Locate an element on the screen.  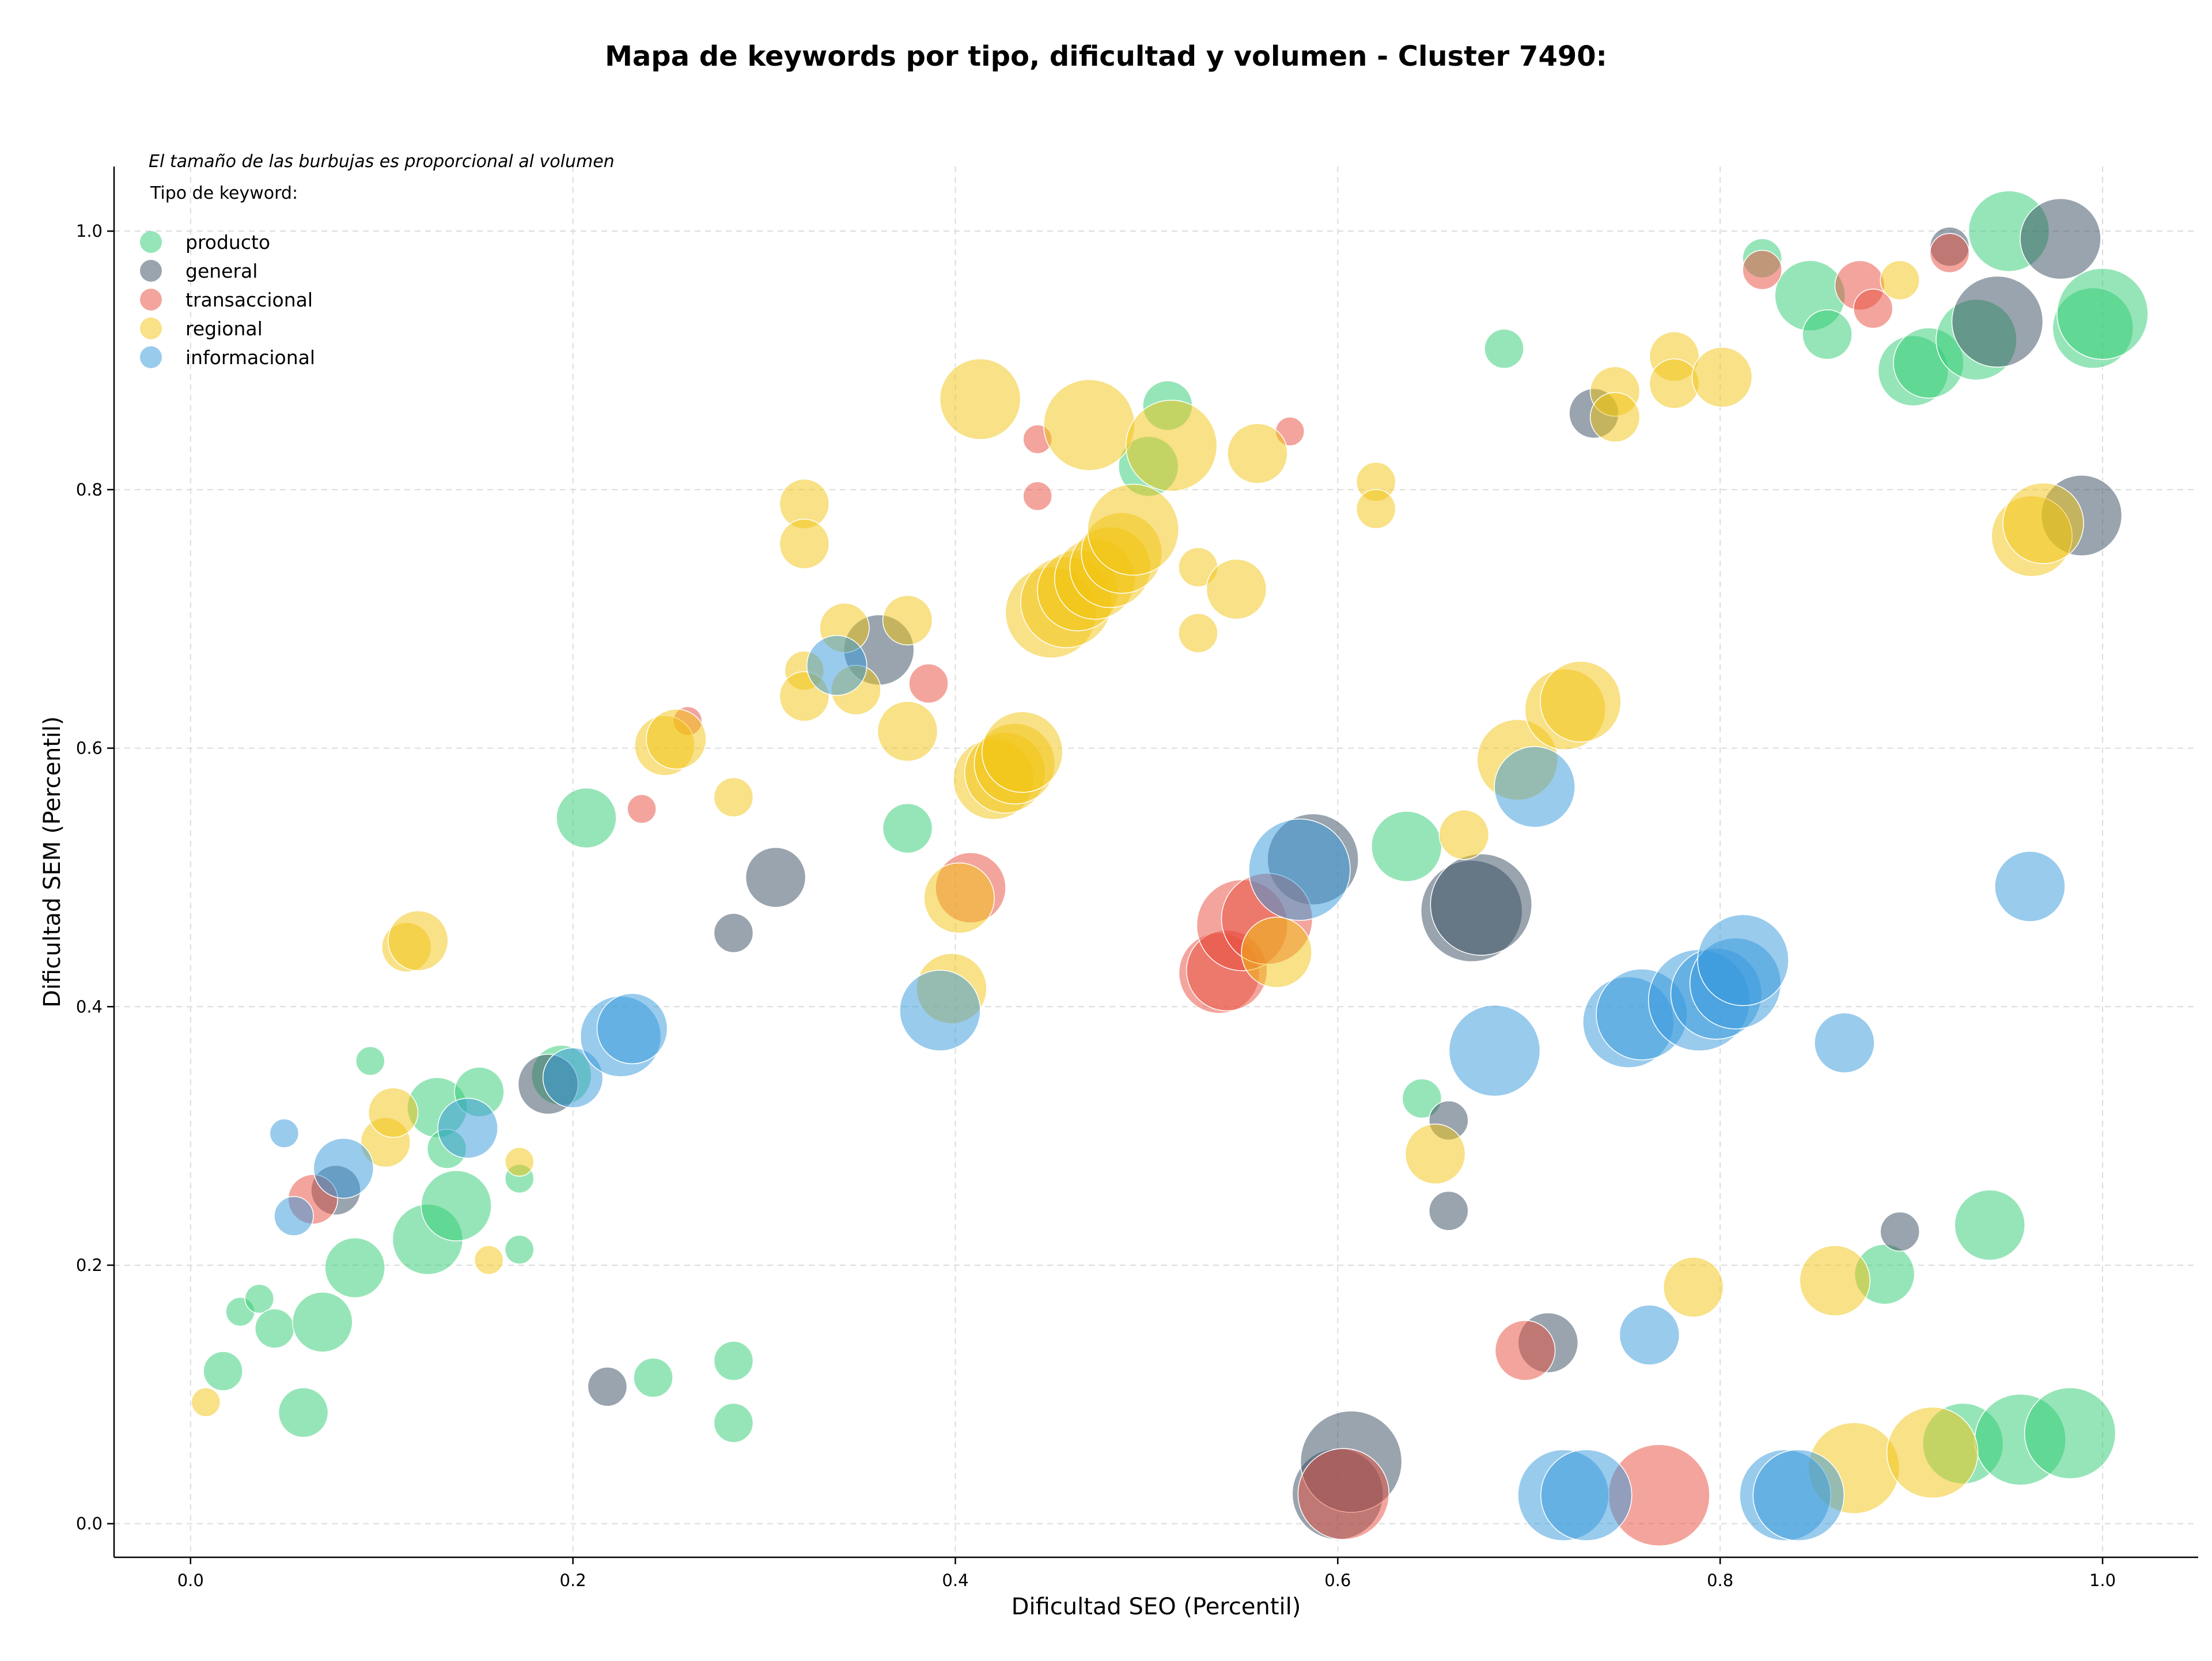
legend-marker-transaccional is located at coordinates (151, 300).